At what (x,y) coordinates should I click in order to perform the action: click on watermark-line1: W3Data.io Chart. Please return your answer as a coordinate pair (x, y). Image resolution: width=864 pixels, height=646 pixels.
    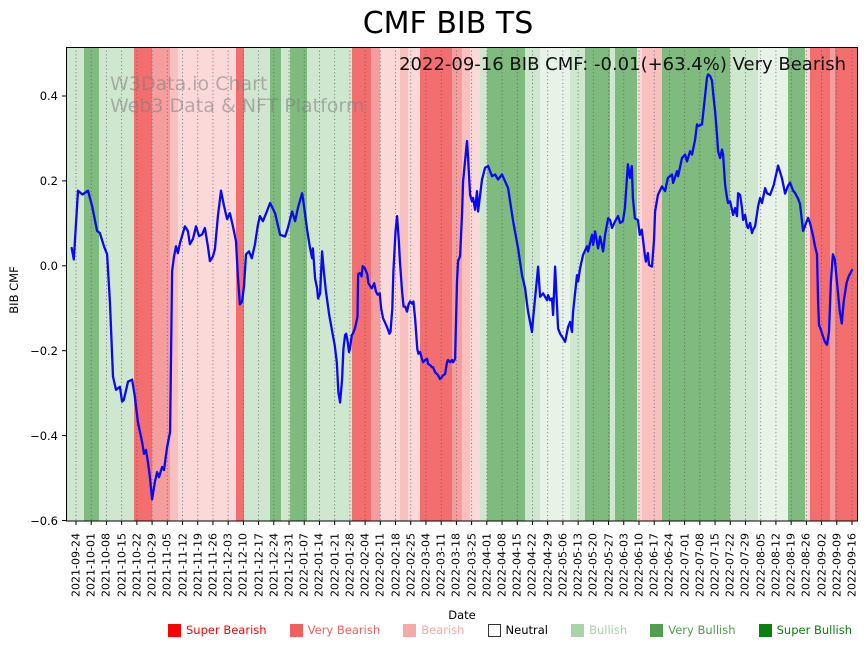
    Looking at the image, I should click on (189, 84).